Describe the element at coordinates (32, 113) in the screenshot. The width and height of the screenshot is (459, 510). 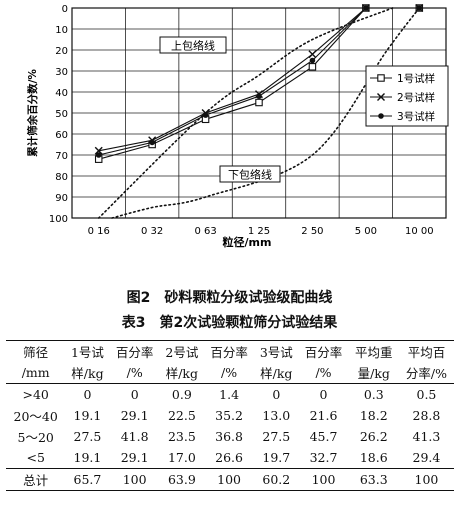
I see `y-axis-label: 累计筛余百分数/%` at that location.